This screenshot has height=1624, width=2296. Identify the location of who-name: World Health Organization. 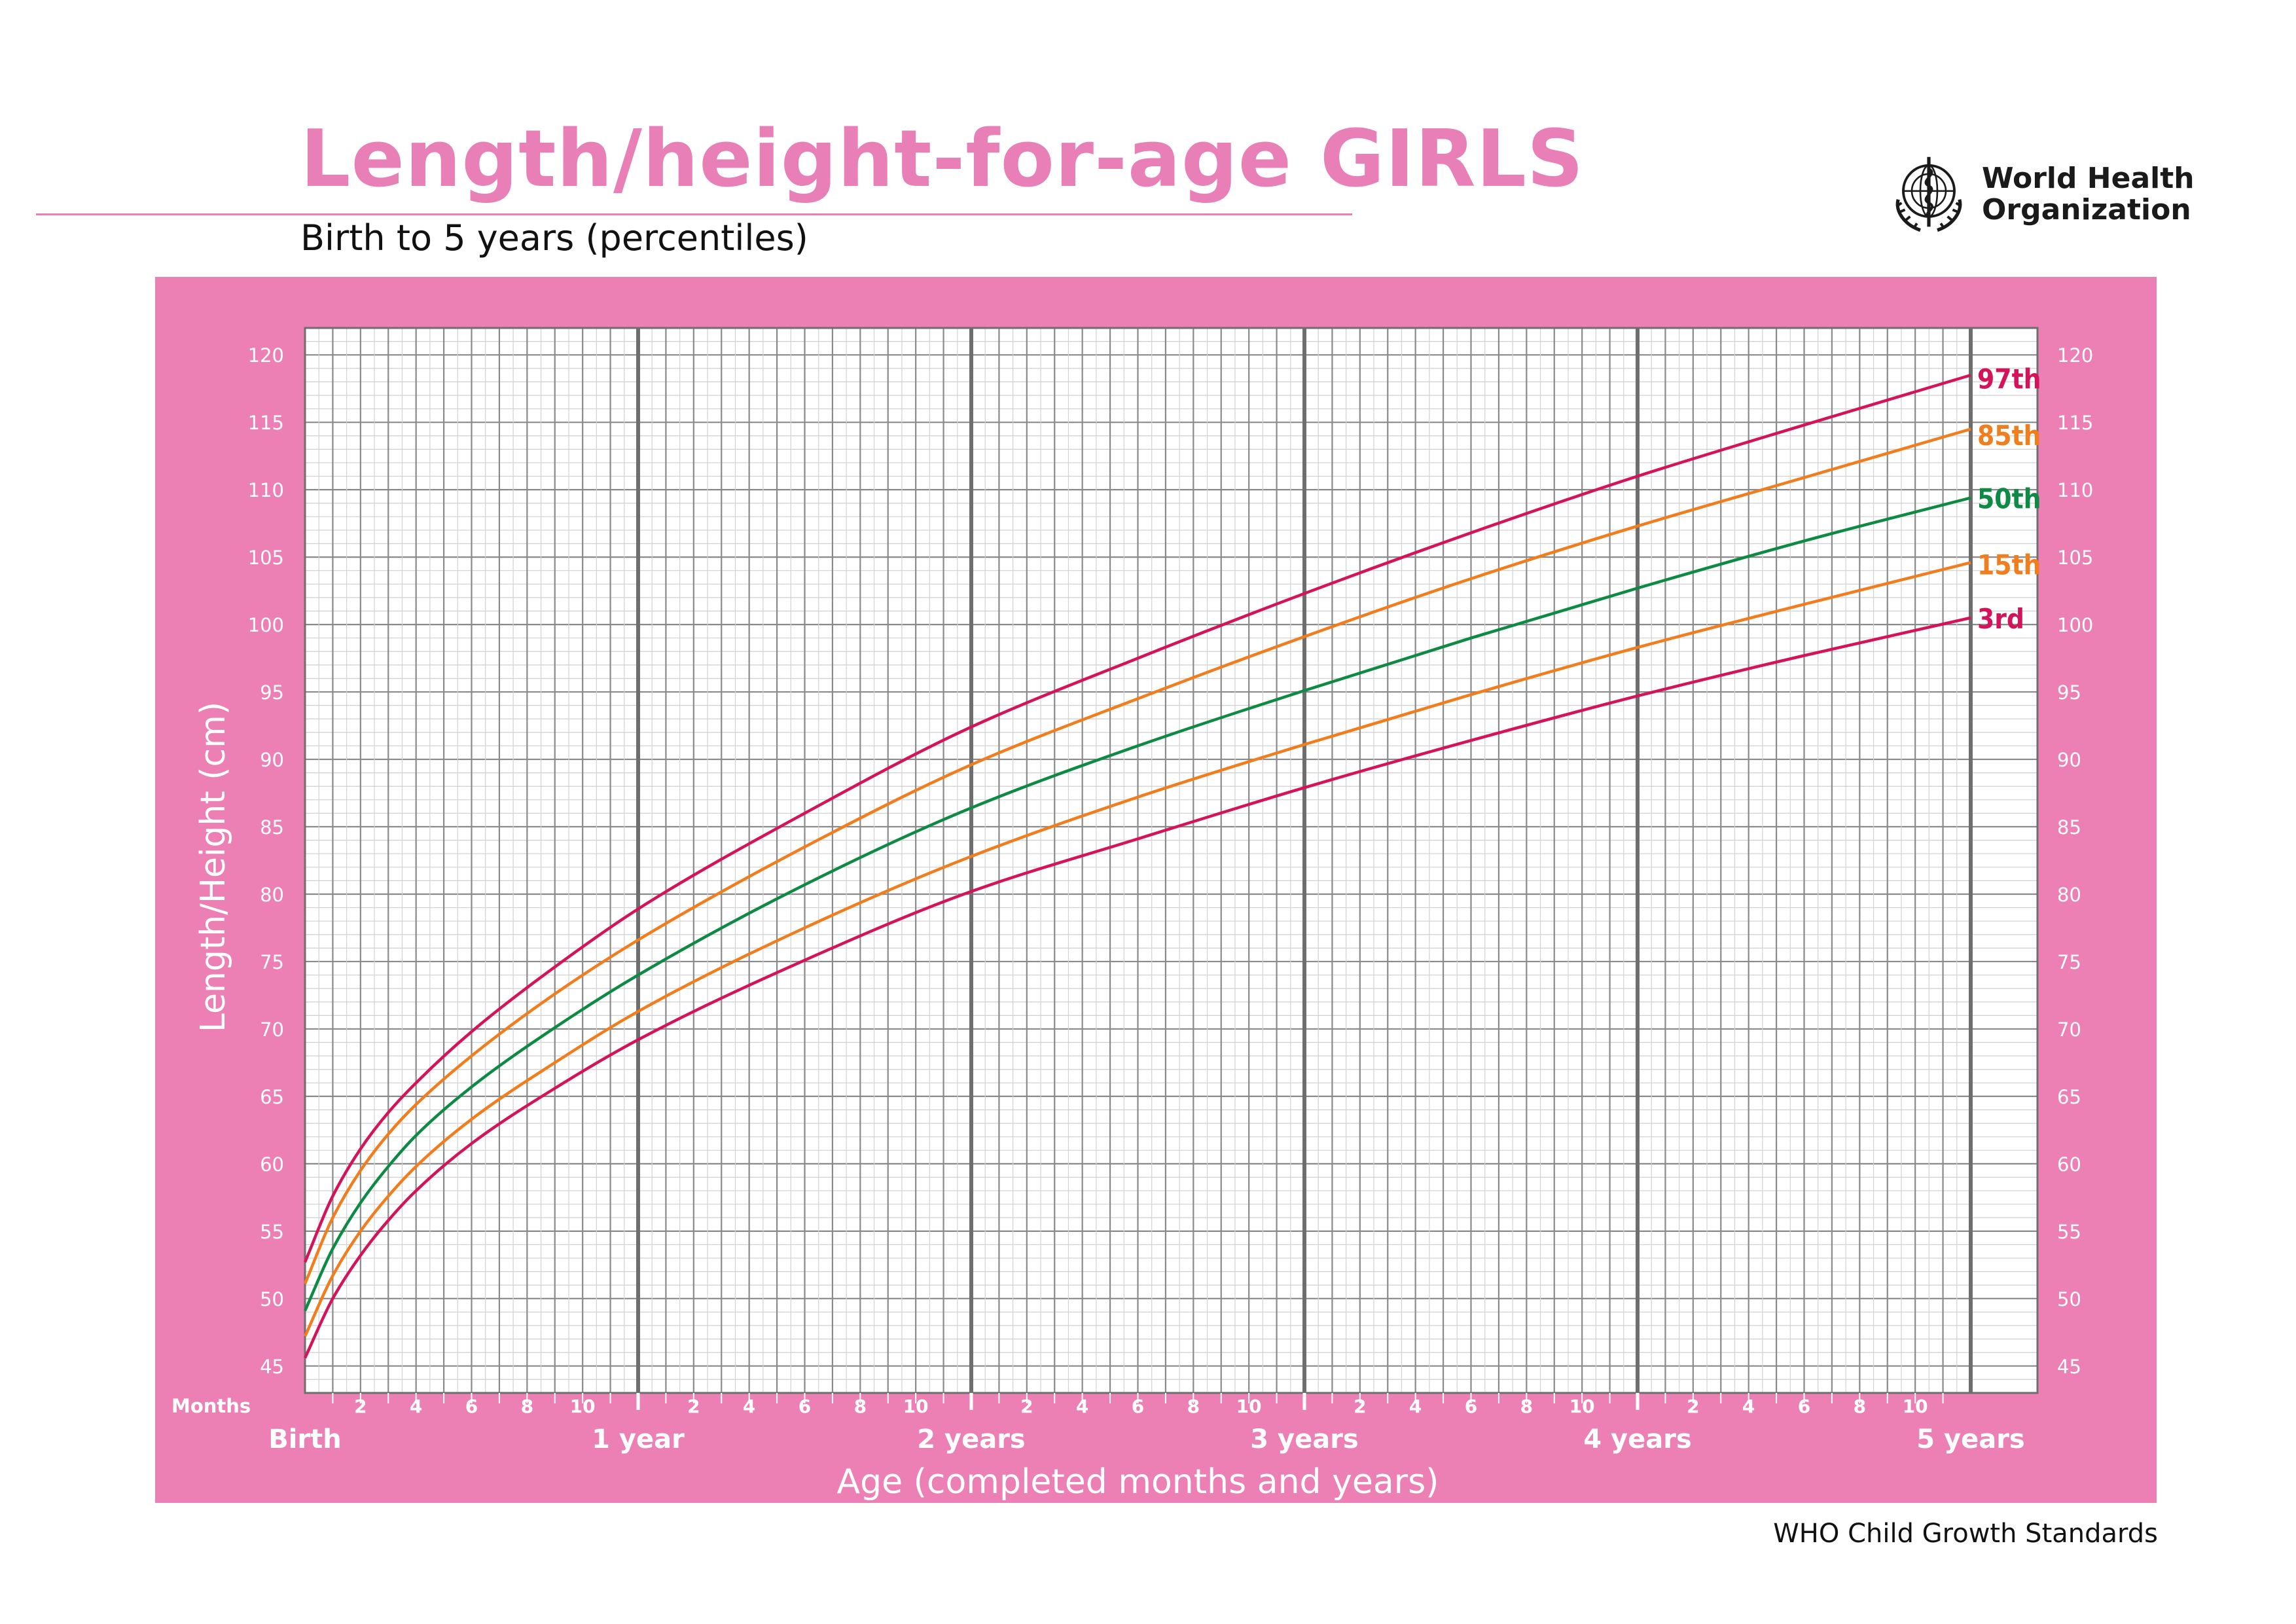
(2088, 194).